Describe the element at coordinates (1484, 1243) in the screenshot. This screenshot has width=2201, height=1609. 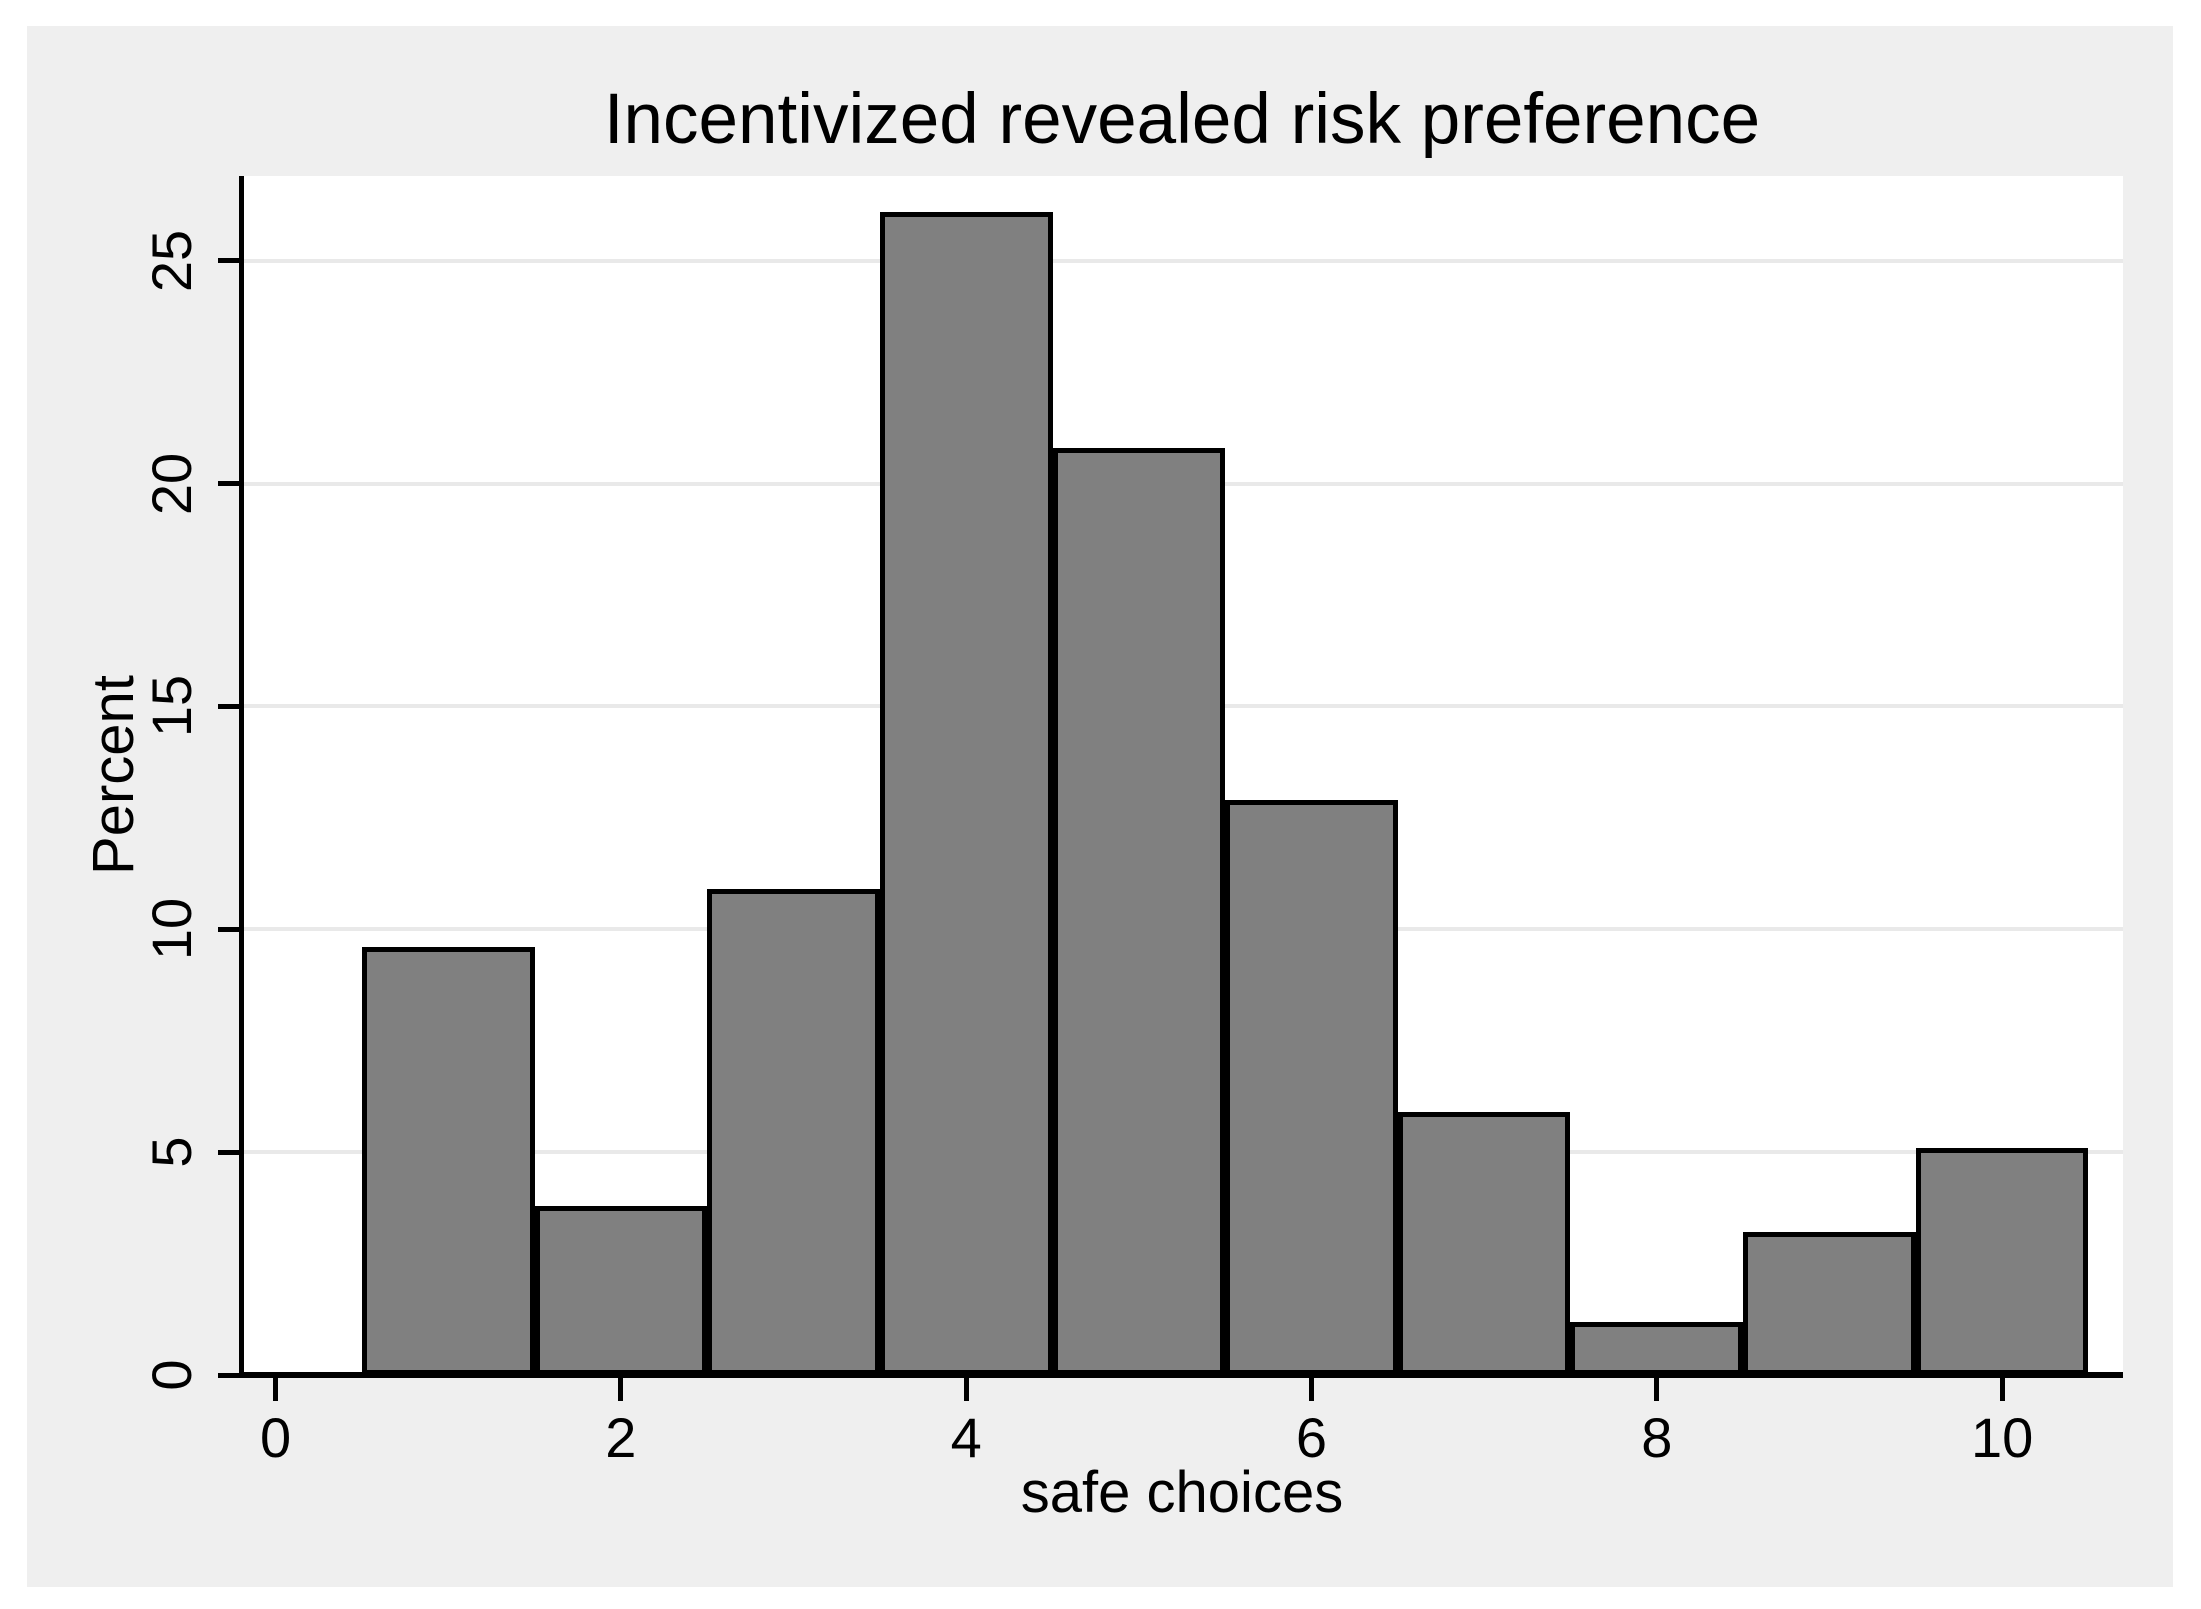
I see `histogram-bar-x7` at that location.